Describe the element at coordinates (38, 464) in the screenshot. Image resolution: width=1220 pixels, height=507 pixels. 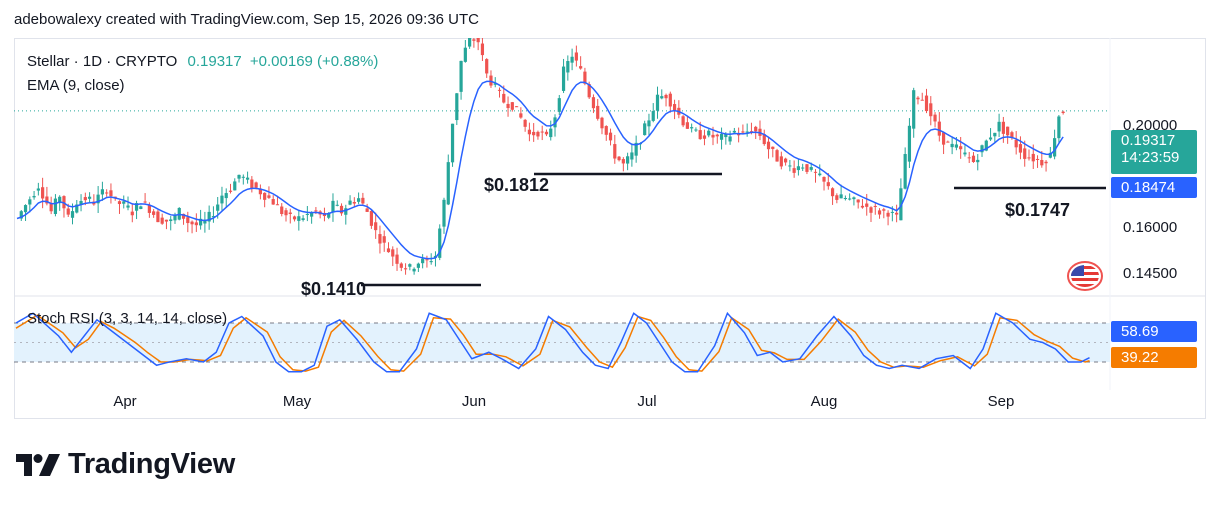
I see `tradingview-logo-icon` at that location.